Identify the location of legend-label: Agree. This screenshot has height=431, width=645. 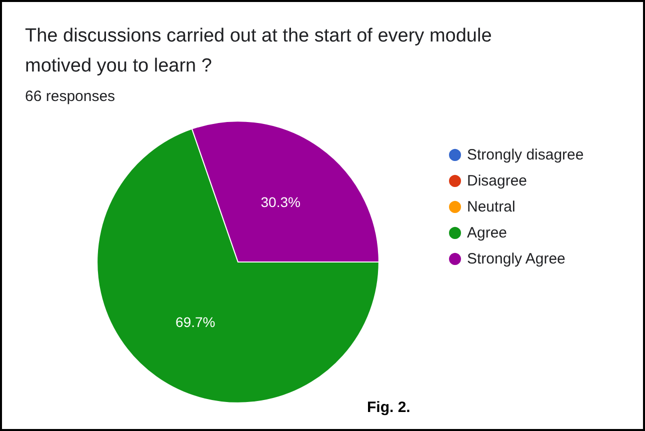
(487, 233).